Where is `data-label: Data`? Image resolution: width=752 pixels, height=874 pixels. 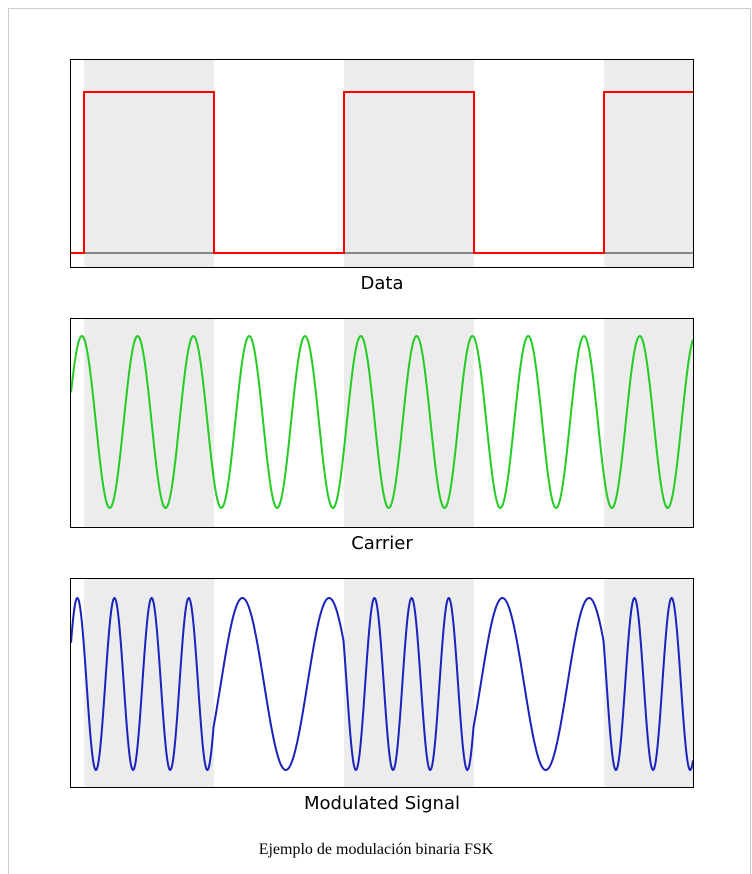 data-label: Data is located at coordinates (382, 283).